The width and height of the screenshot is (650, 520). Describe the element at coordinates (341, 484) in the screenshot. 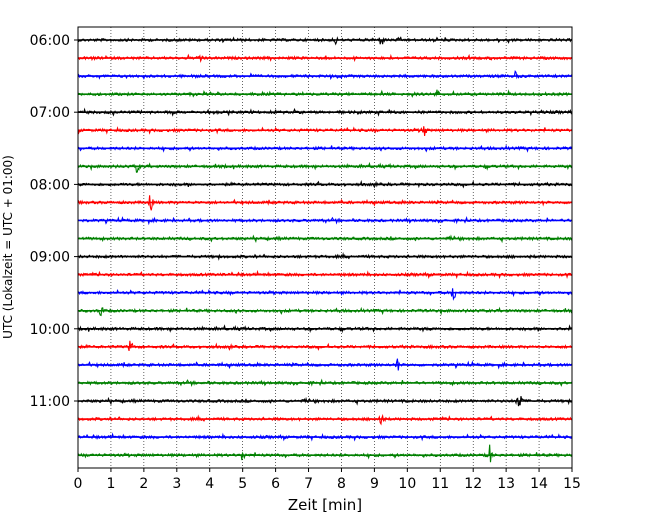

I see `x-tick-label: 8` at that location.